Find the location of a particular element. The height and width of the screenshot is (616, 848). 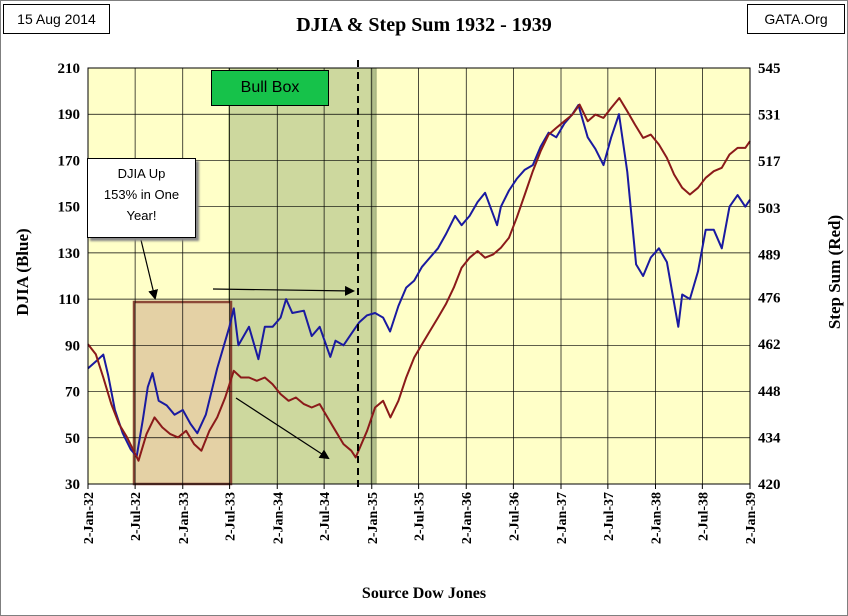

x-tick-label: 2-Jan-38 is located at coordinates (657, 518).